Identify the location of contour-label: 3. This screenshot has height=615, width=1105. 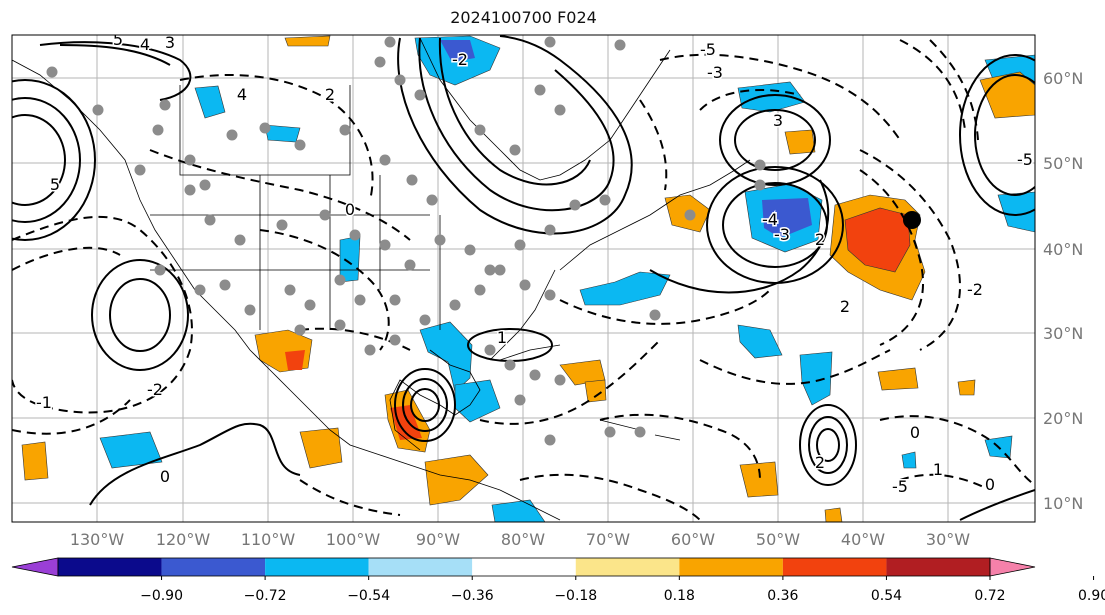
(170, 42).